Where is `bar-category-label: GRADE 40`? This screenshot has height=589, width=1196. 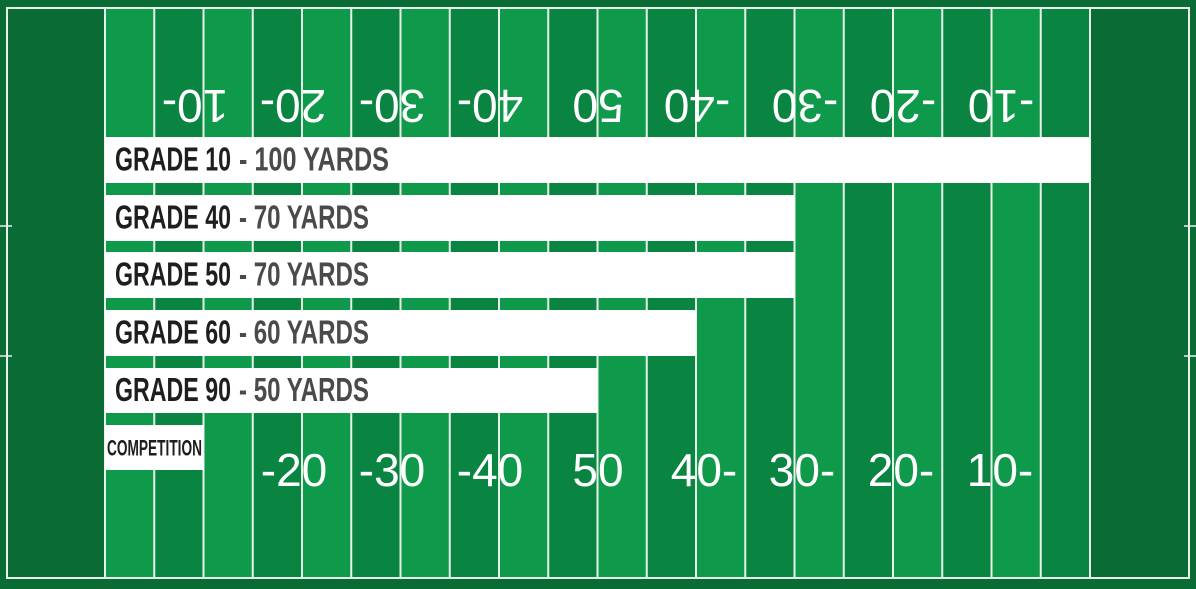
bar-category-label: GRADE 40 is located at coordinates (173, 217).